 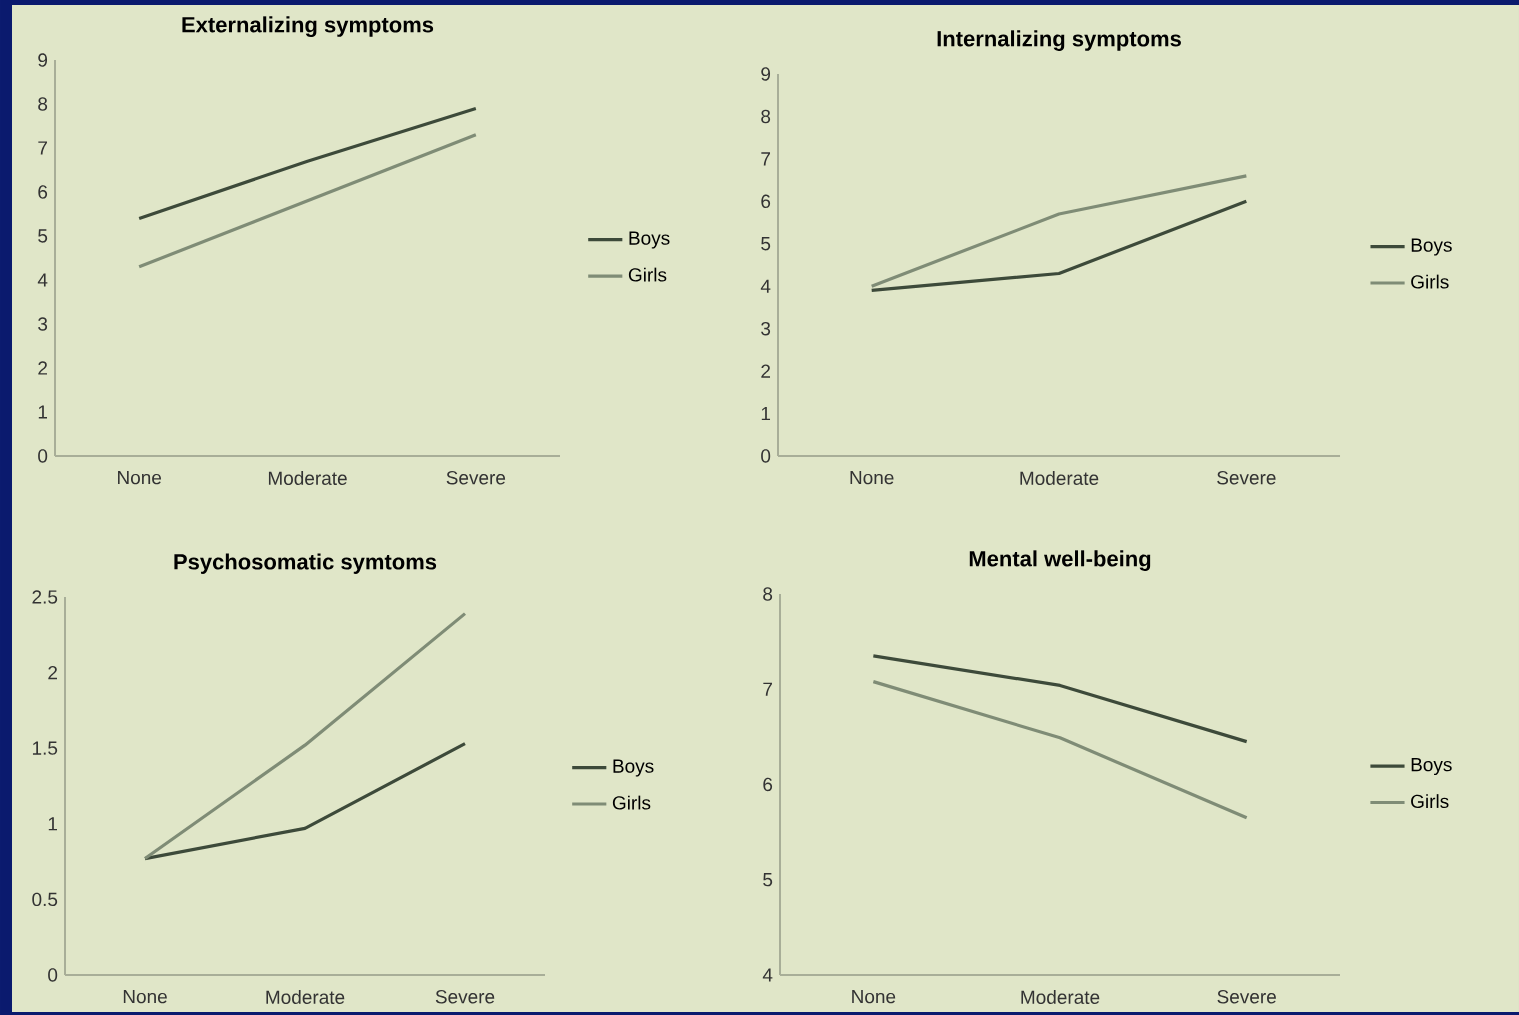 I want to click on y-tick-label: 0.5, so click(x=45, y=899).